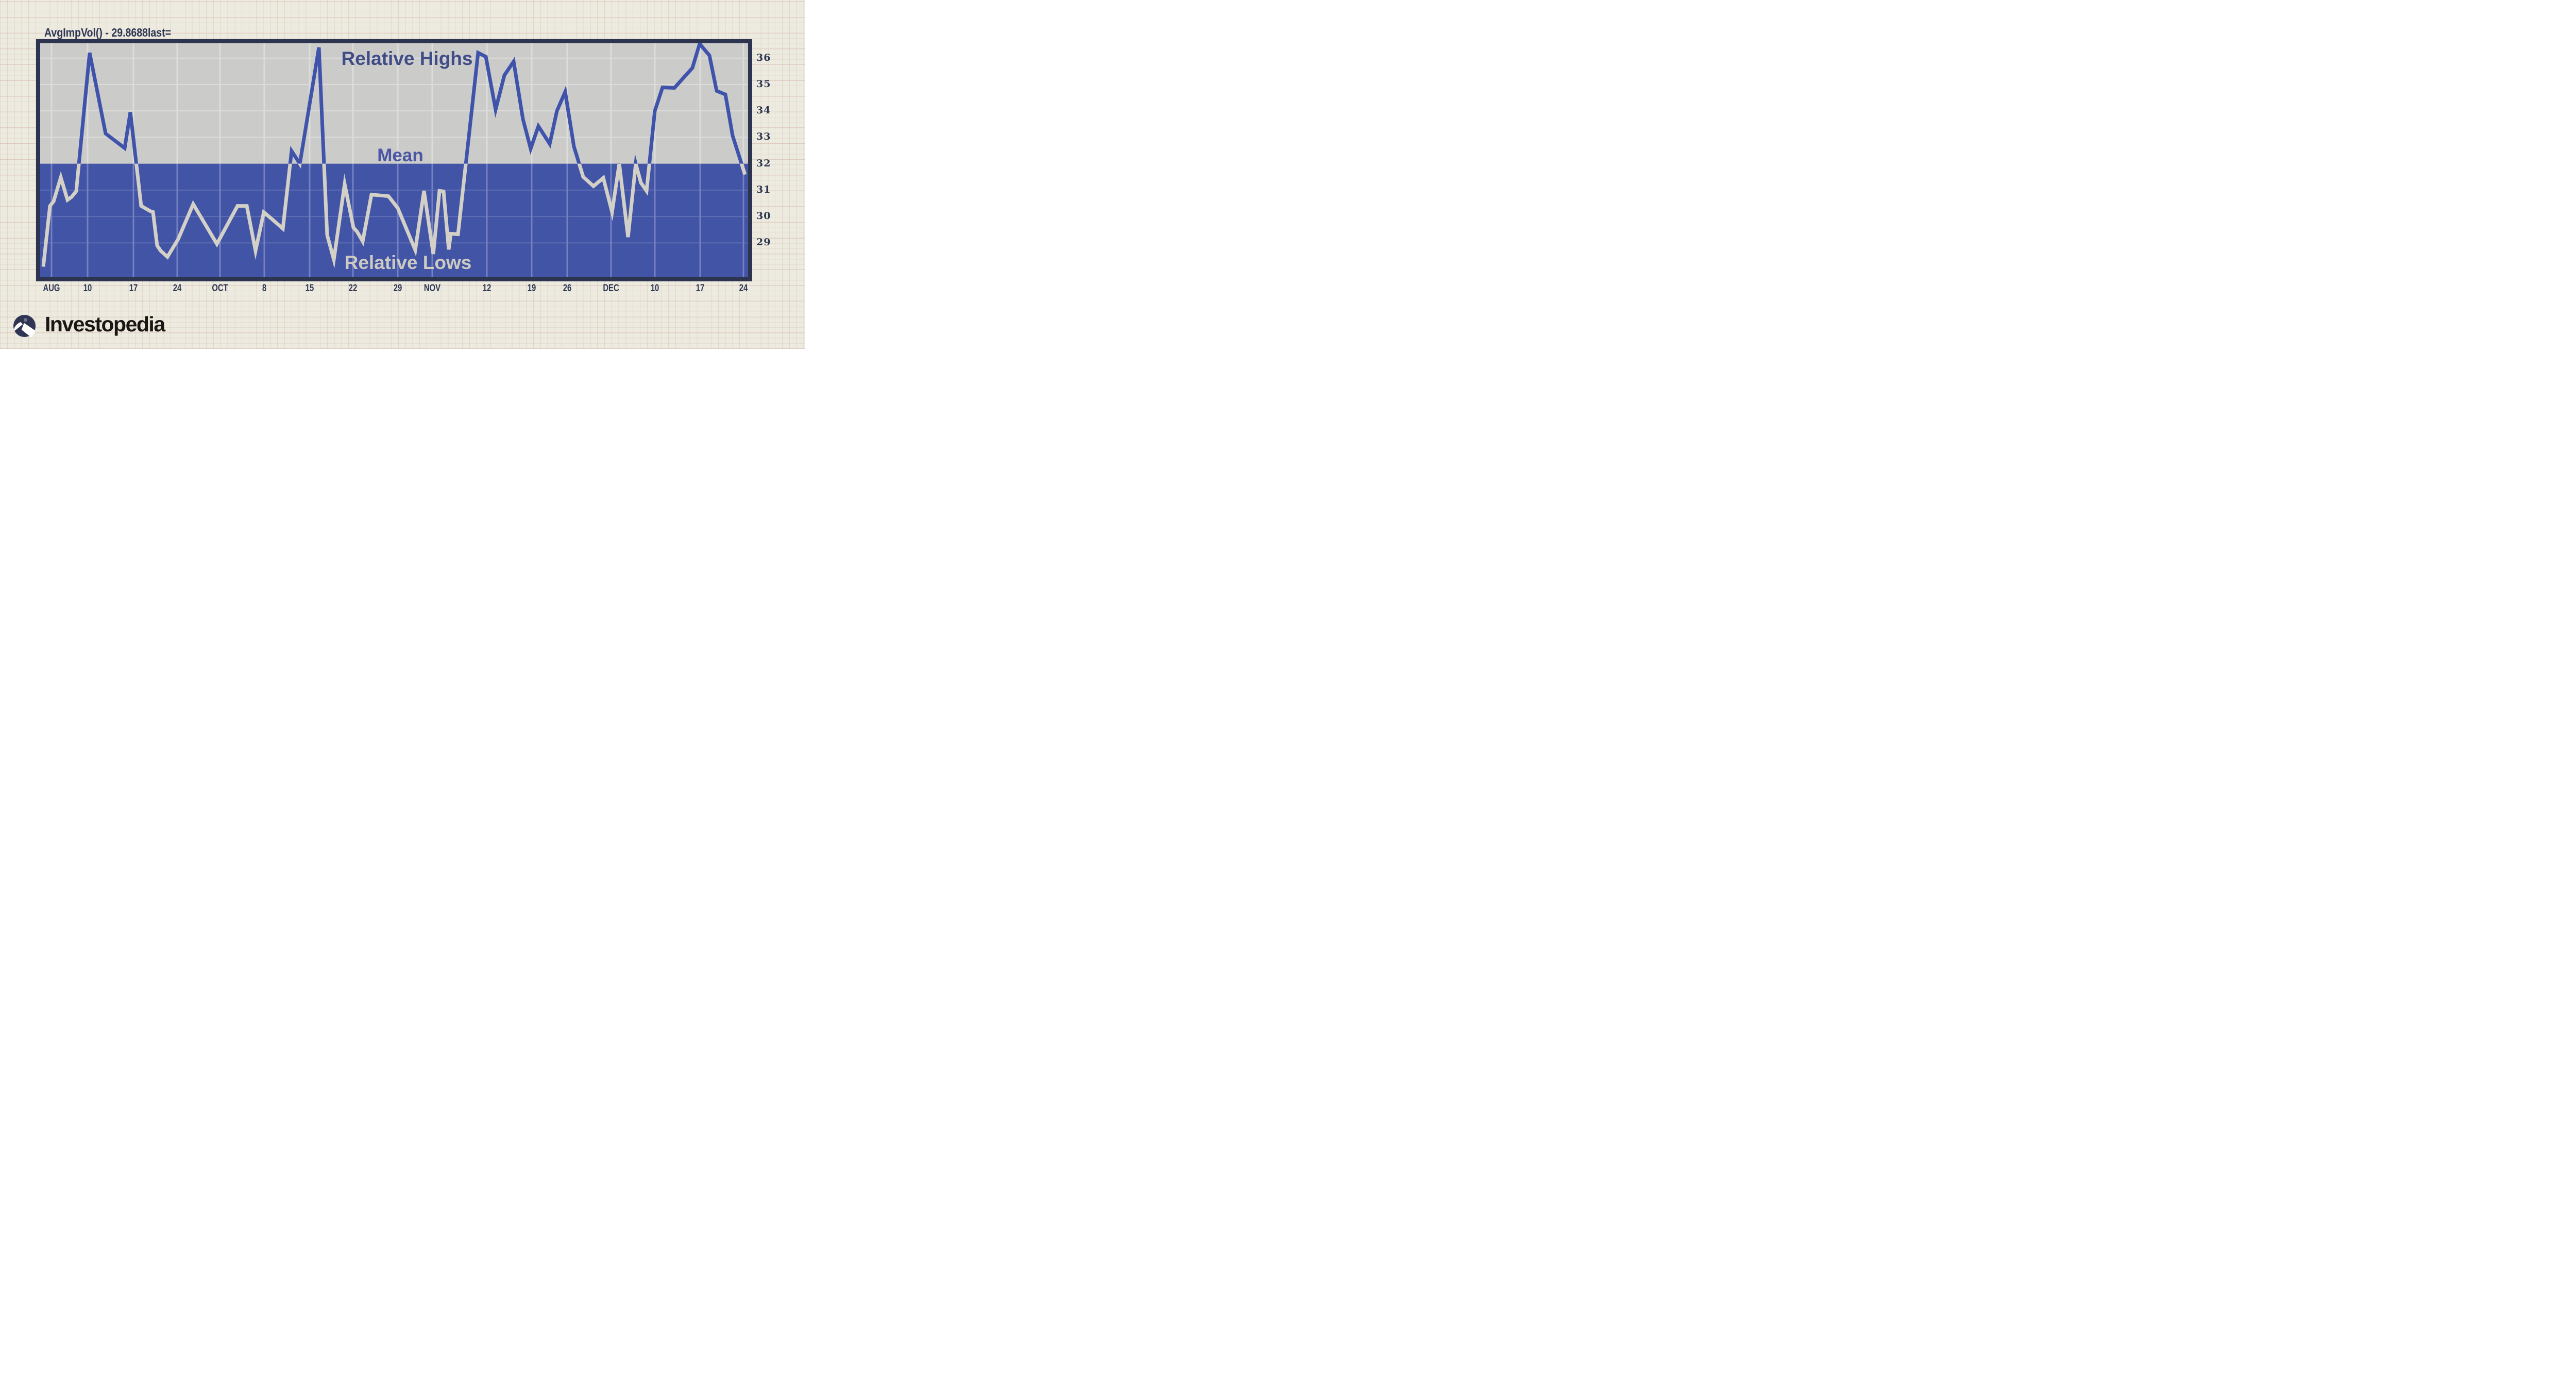 The height and width of the screenshot is (1396, 2576). Describe the element at coordinates (763, 189) in the screenshot. I see `y-tick-label: 31` at that location.